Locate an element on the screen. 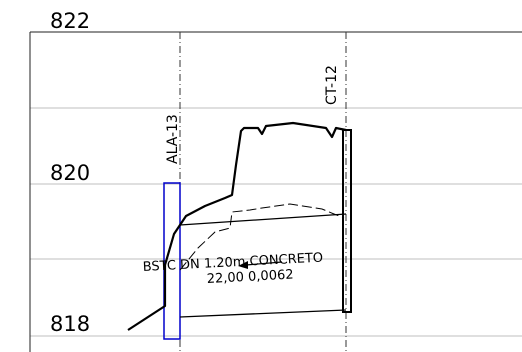 The width and height of the screenshot is (522, 352). pipe-top-line is located at coordinates (263, 219).